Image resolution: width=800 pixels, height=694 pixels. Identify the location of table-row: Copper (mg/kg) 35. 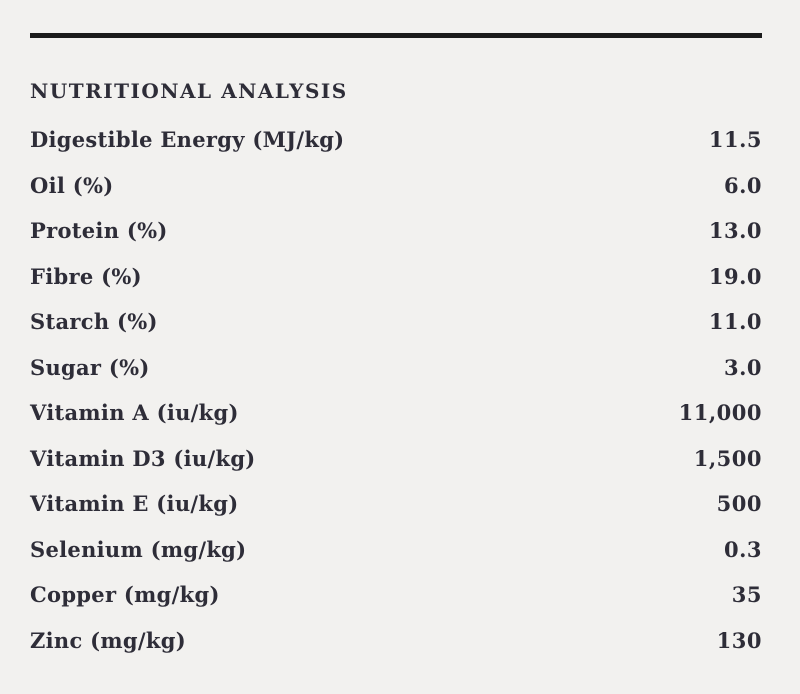
(396, 595).